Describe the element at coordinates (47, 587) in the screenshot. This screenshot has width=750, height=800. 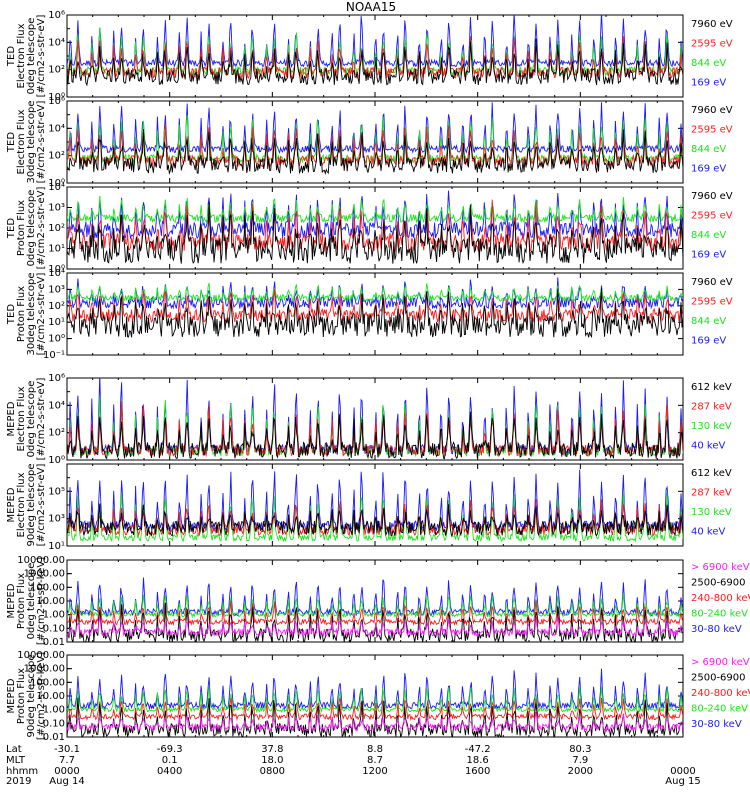
I see `y-tick-label: 100.00` at that location.